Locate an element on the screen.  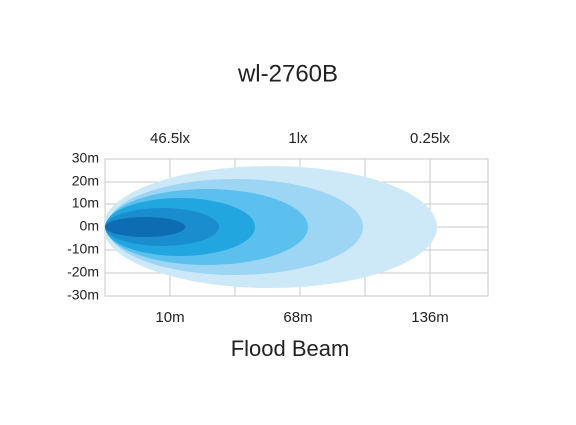
lux-label: 1lx is located at coordinates (298, 138).